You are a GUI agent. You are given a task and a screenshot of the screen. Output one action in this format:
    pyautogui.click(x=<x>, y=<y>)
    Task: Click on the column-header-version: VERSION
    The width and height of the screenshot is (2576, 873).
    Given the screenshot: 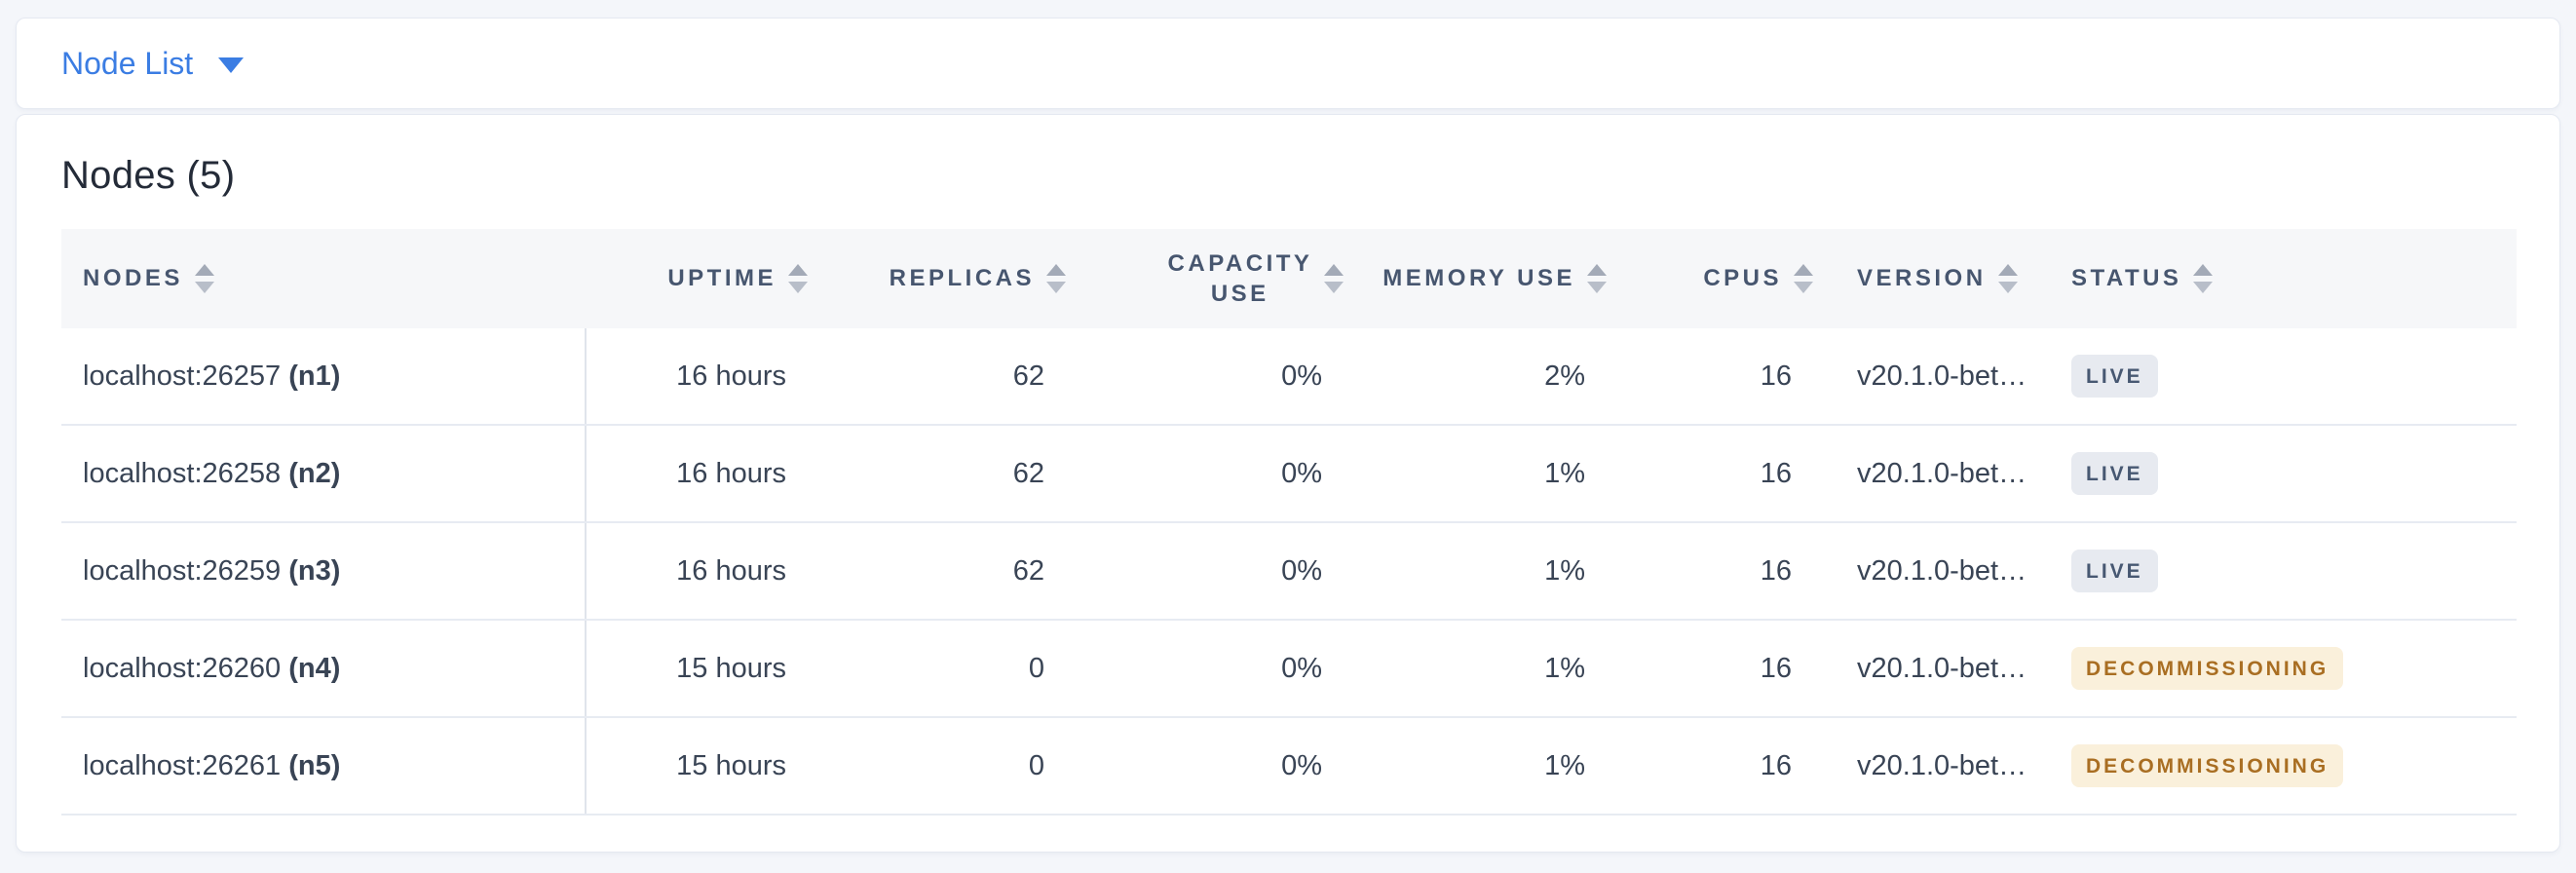 What is the action you would take?
    pyautogui.click(x=1936, y=278)
    